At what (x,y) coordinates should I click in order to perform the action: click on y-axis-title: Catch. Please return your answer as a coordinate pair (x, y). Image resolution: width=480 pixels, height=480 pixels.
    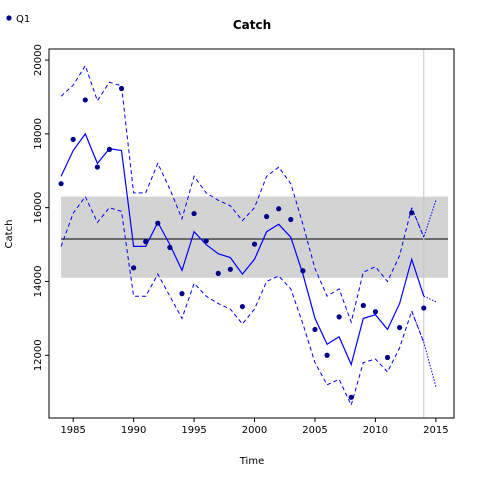
    Looking at the image, I should click on (9, 234).